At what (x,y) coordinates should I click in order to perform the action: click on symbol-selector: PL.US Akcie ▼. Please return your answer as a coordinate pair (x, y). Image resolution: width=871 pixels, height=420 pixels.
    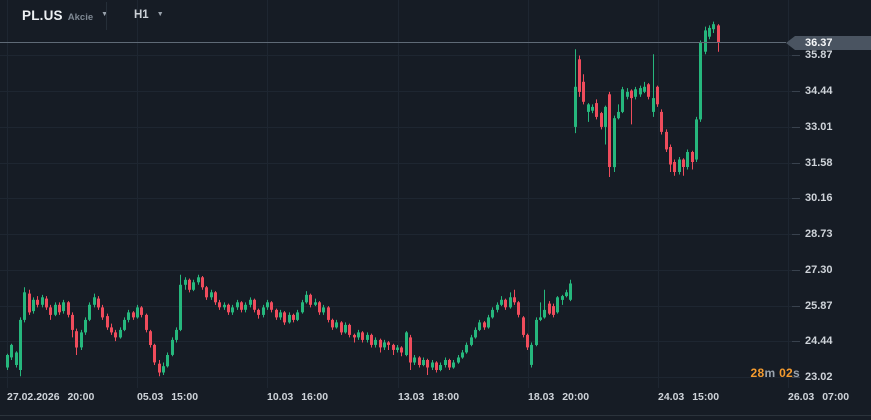
    Looking at the image, I should click on (65, 15).